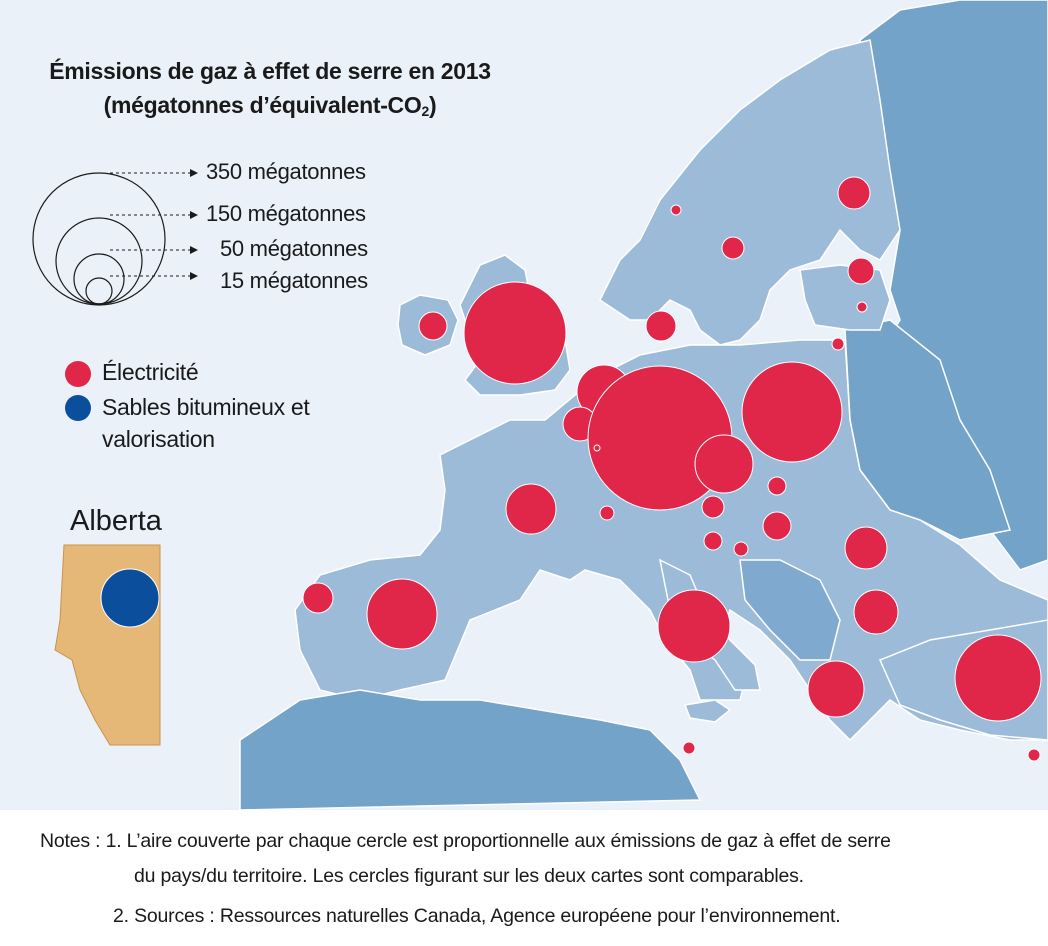  I want to click on oilsands-legend-dot, so click(78, 408).